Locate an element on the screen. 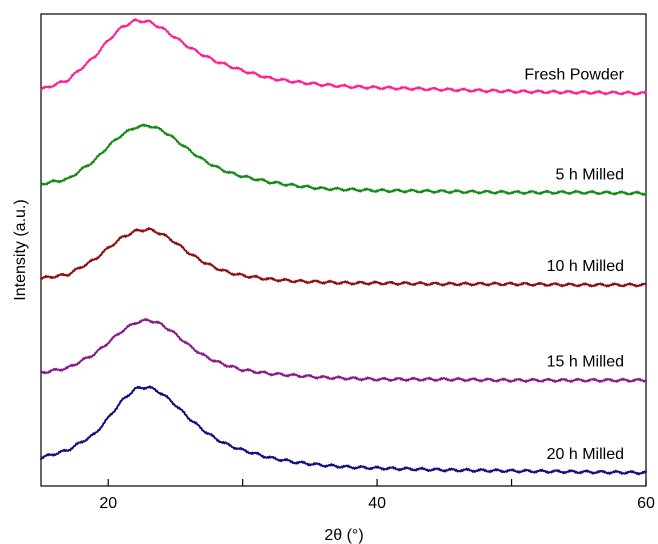 The image size is (658, 544). series-line-10-h-milled is located at coordinates (343, 257).